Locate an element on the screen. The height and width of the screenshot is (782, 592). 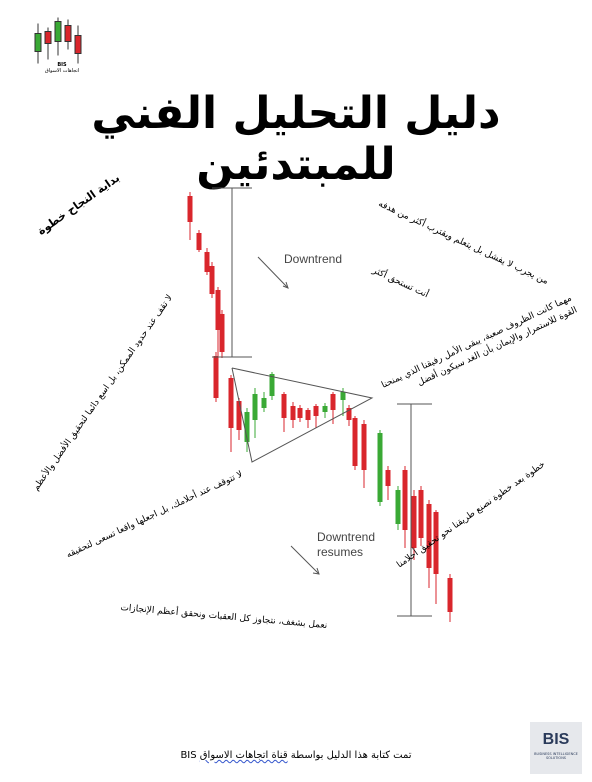
arrow-resumes-head is located at coordinates (316, 571).